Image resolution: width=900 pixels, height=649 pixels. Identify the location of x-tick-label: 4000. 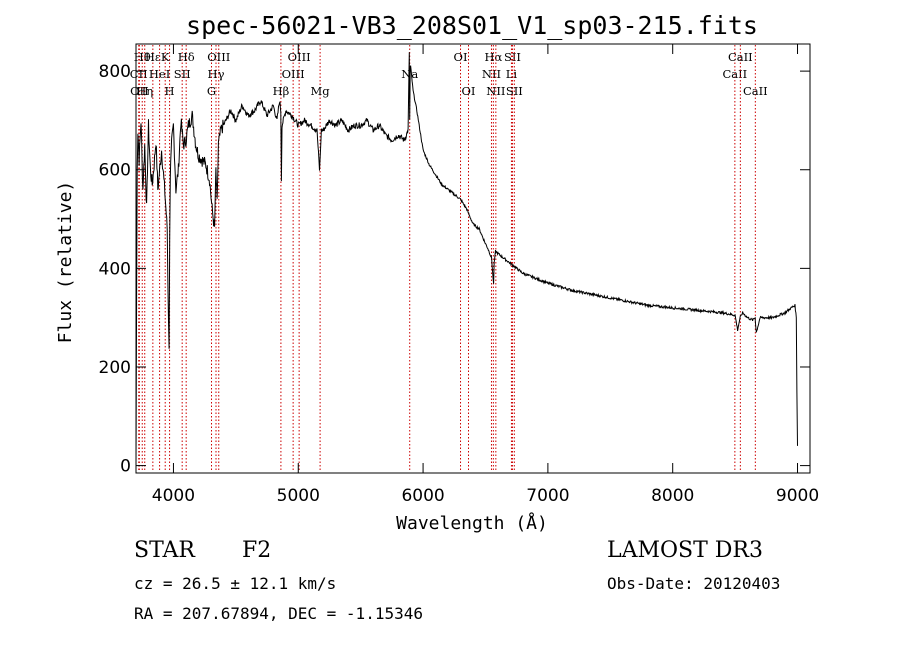
(173, 496).